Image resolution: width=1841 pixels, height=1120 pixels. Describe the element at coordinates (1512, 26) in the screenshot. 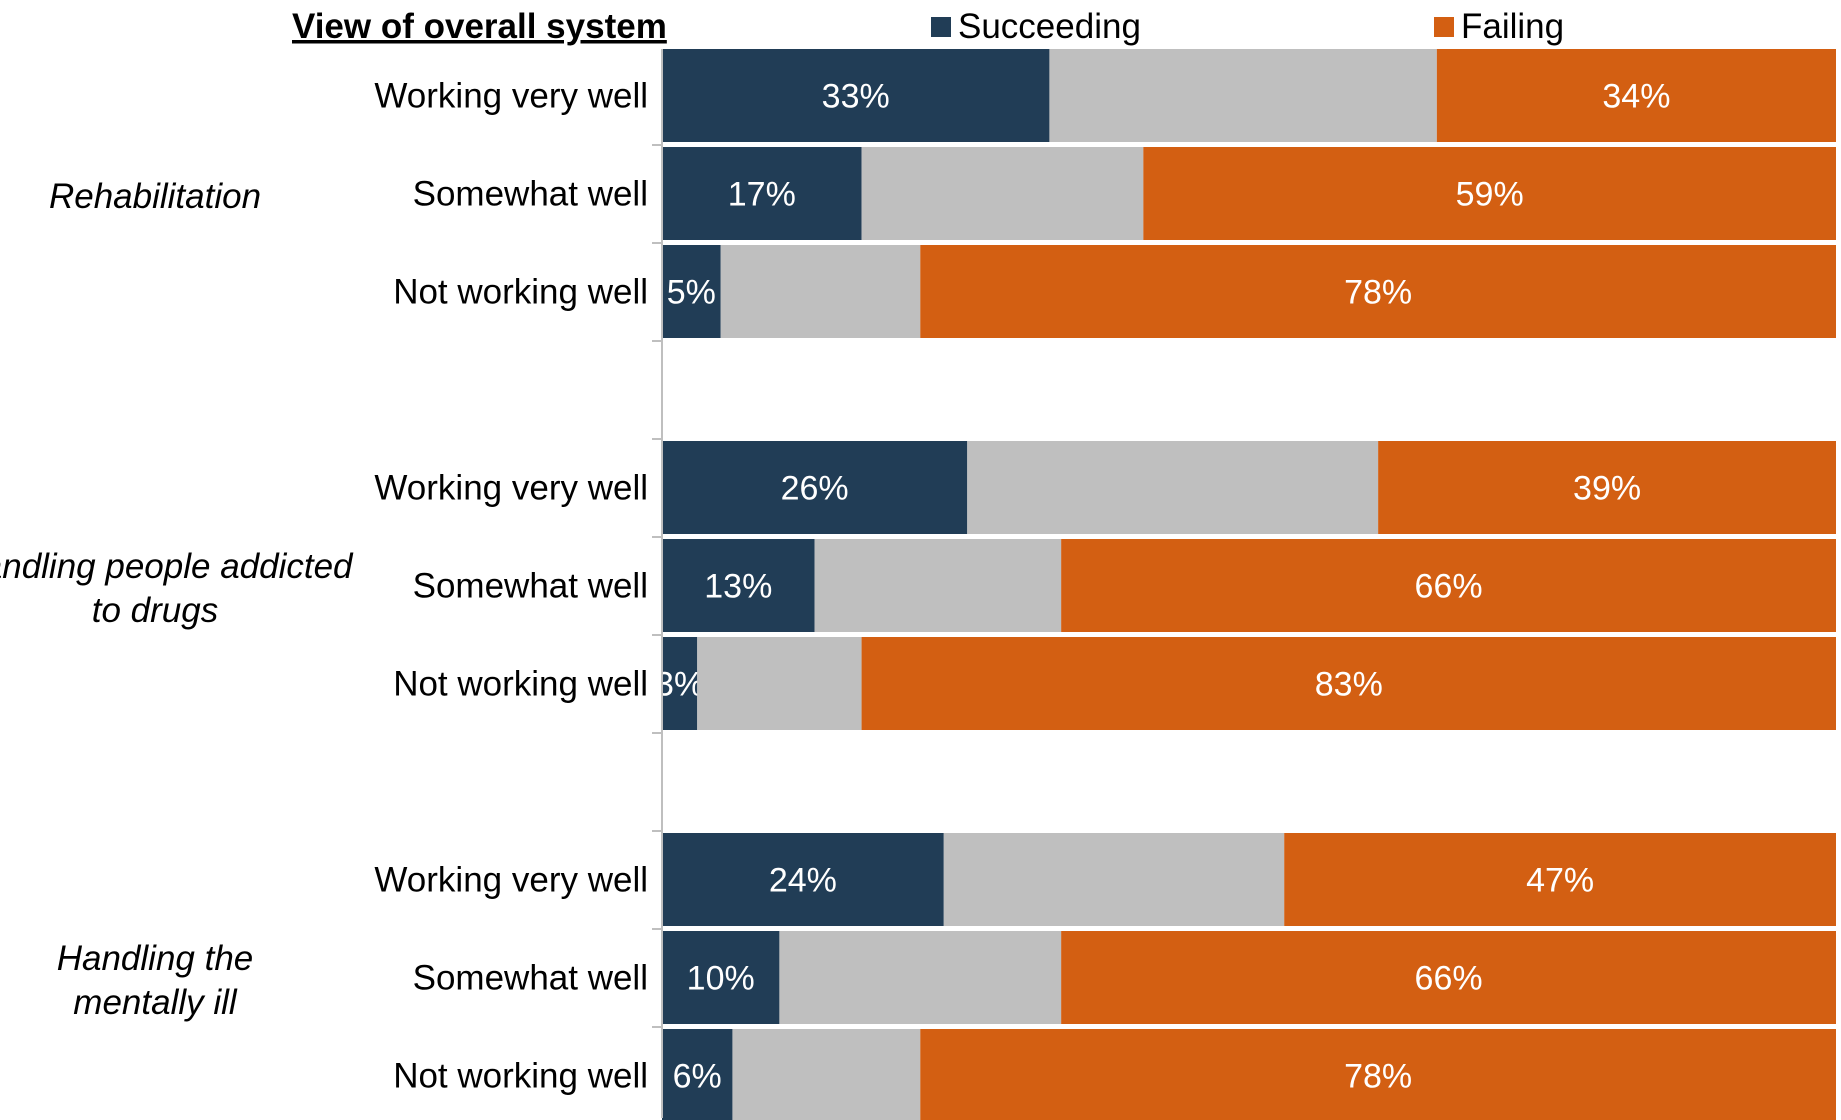

I see `legend-label-failing: Failing` at that location.